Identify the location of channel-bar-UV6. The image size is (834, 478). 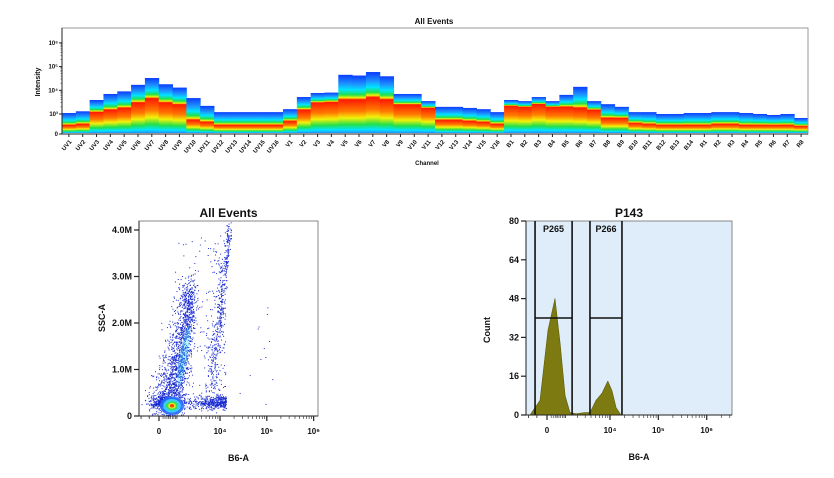
(138, 108).